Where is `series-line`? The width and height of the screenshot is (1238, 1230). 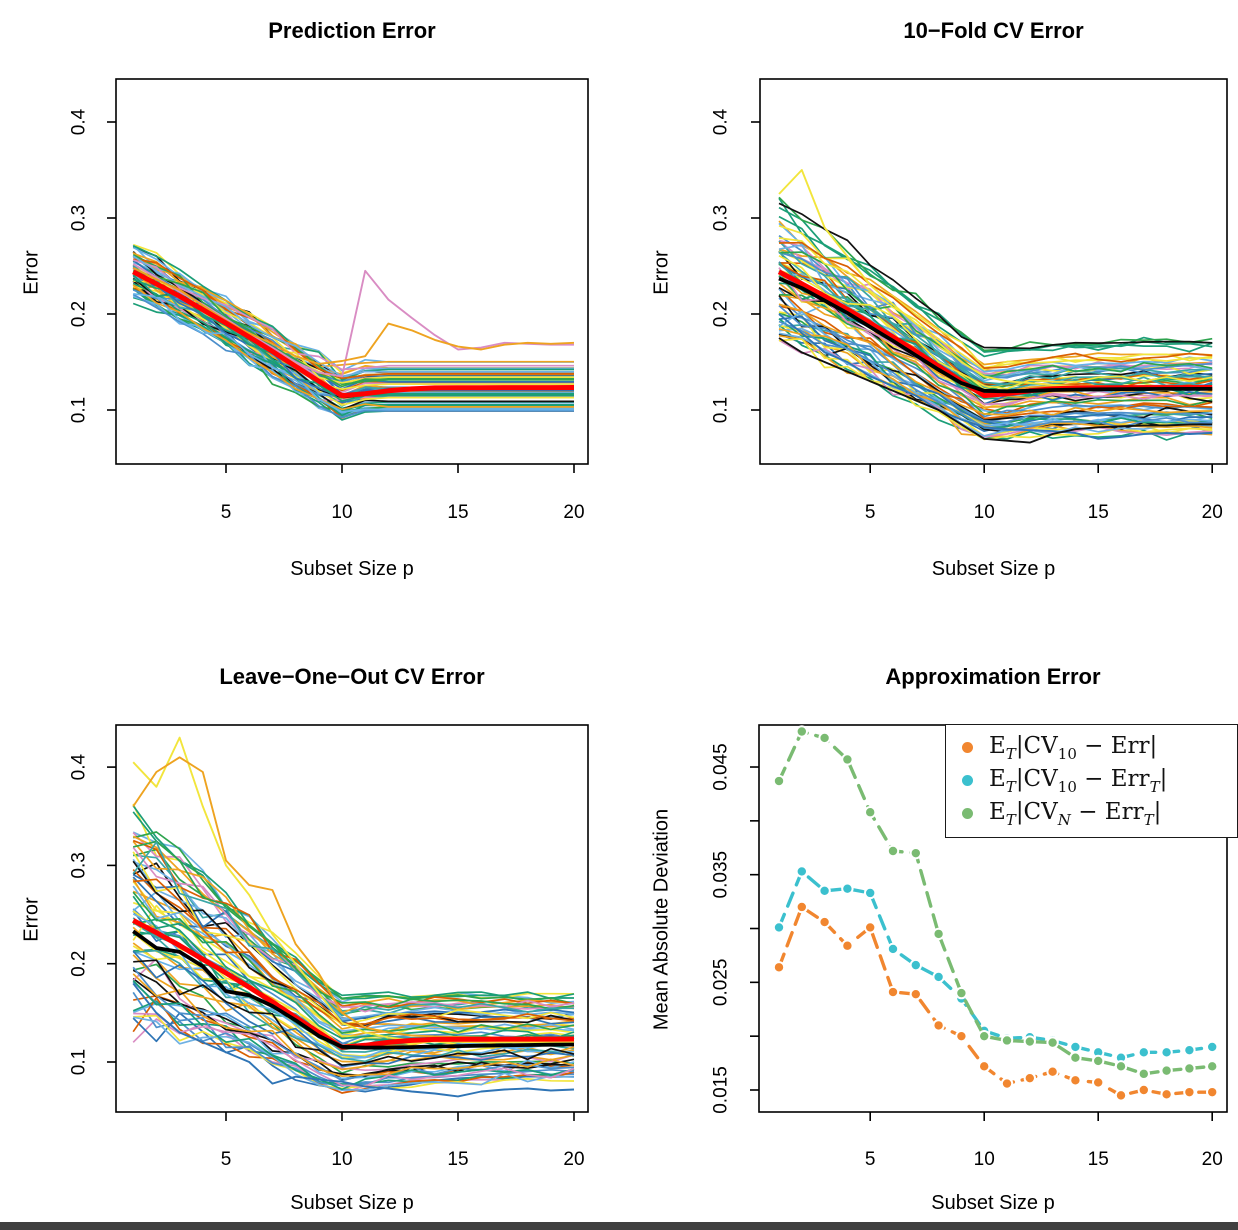
series-line is located at coordinates (995, 902).